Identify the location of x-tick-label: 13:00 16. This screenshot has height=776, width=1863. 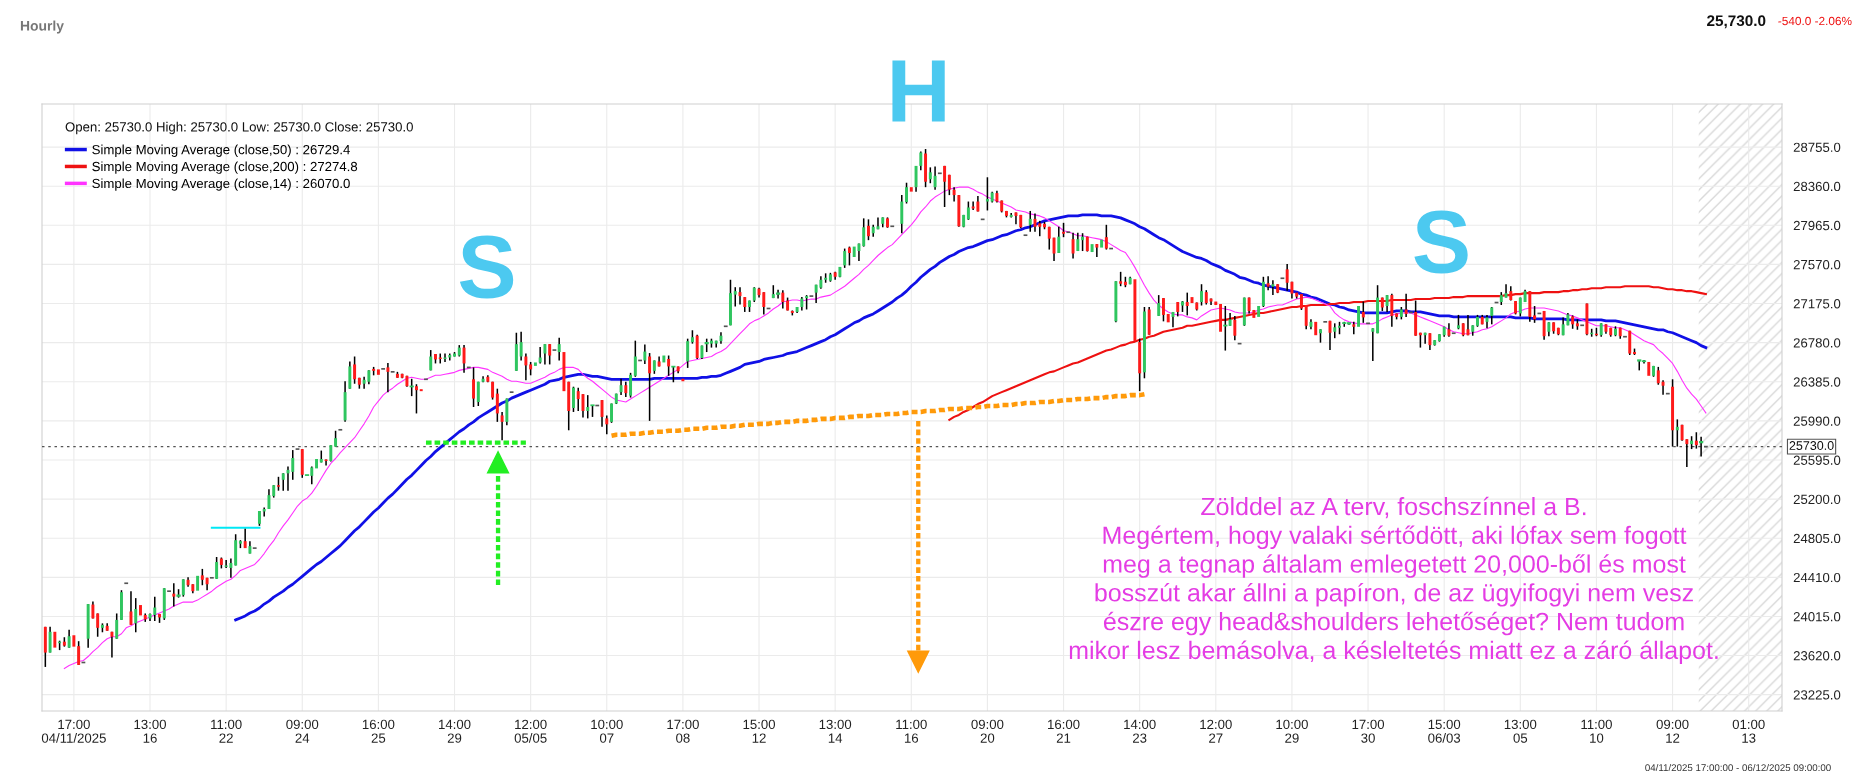
(150, 731).